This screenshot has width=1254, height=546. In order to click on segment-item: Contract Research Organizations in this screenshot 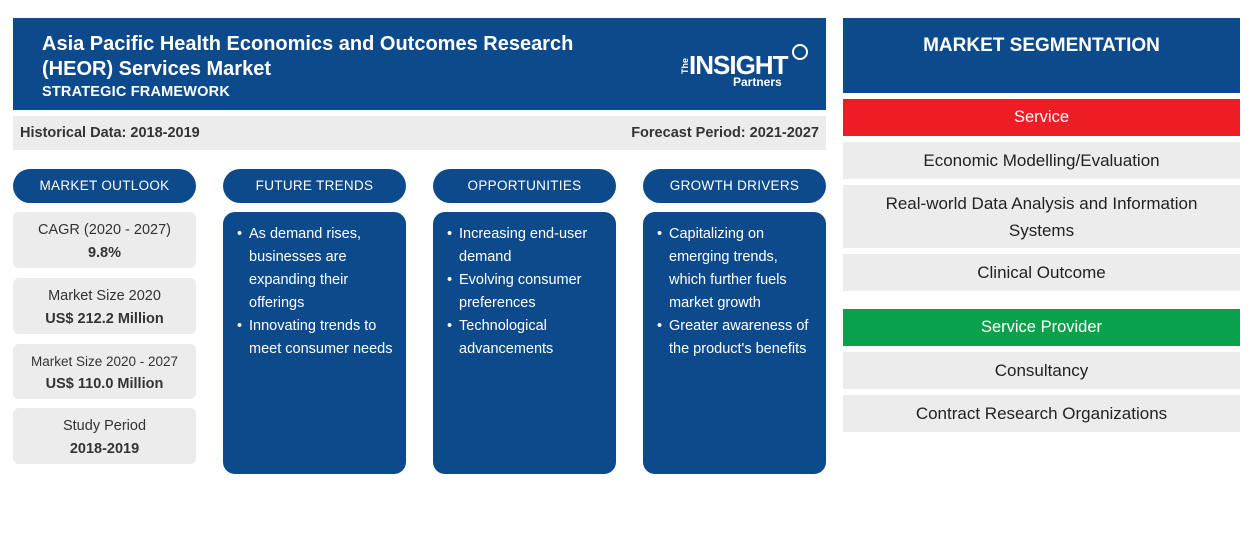, I will do `click(1041, 413)`.